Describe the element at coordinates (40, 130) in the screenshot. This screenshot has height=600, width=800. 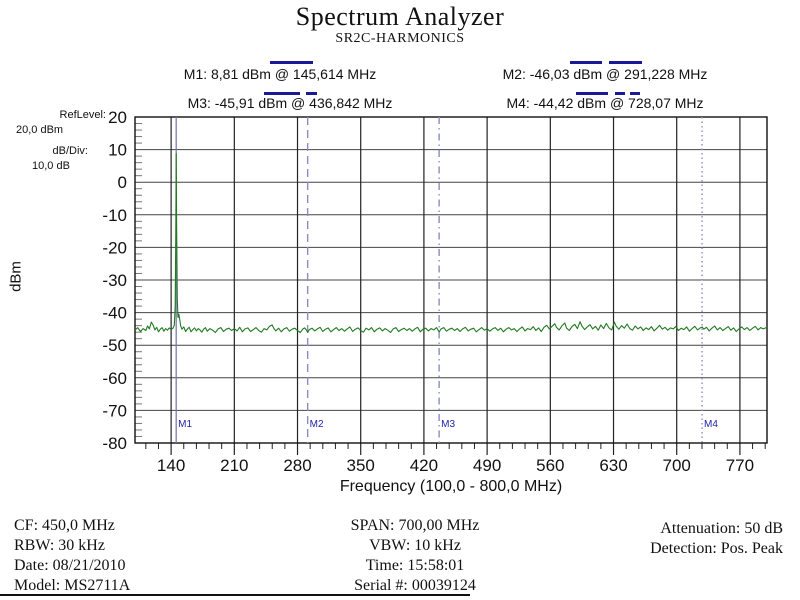
I see `ref-level-value: 20,0 dBm` at that location.